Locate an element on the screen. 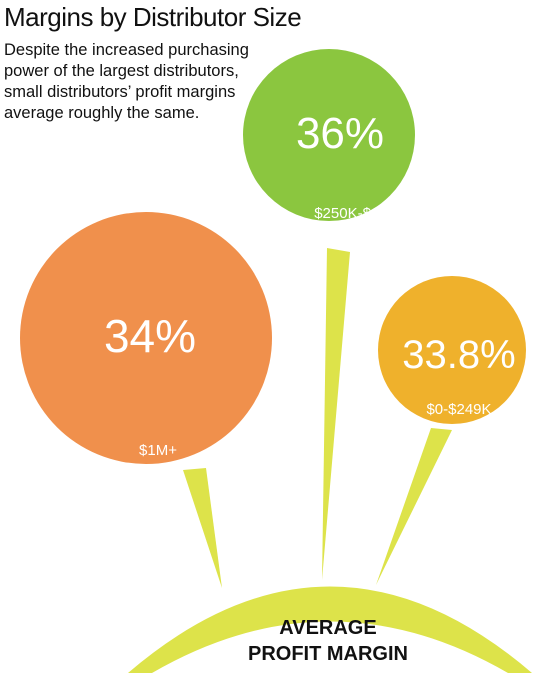  category-label-mid: $250K-$1M is located at coordinates (353, 213).